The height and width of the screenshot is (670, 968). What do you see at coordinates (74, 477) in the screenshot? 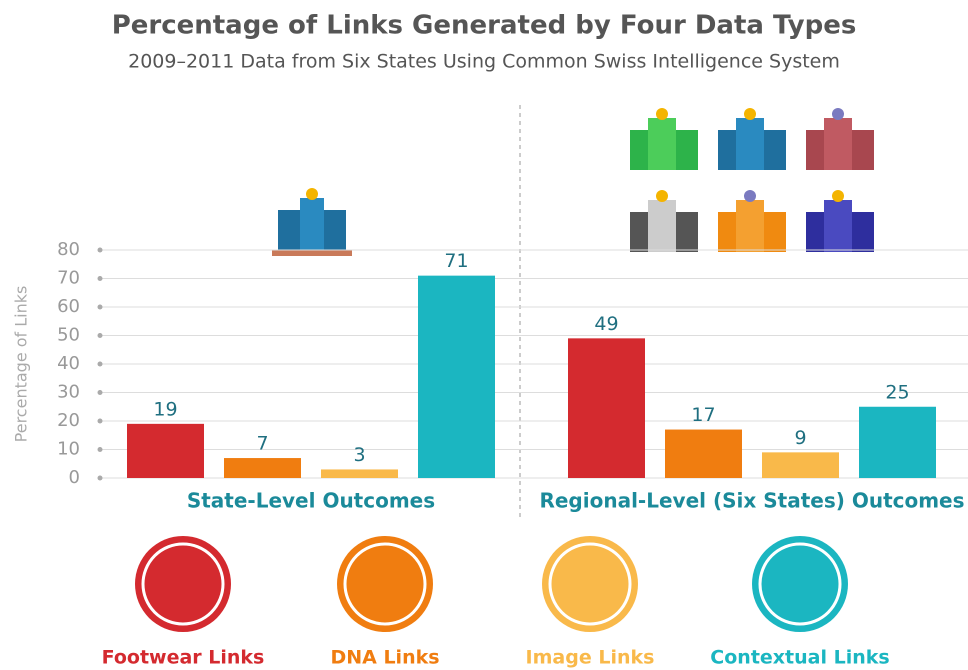
I see `y-tick-label: 0` at bounding box center [74, 477].